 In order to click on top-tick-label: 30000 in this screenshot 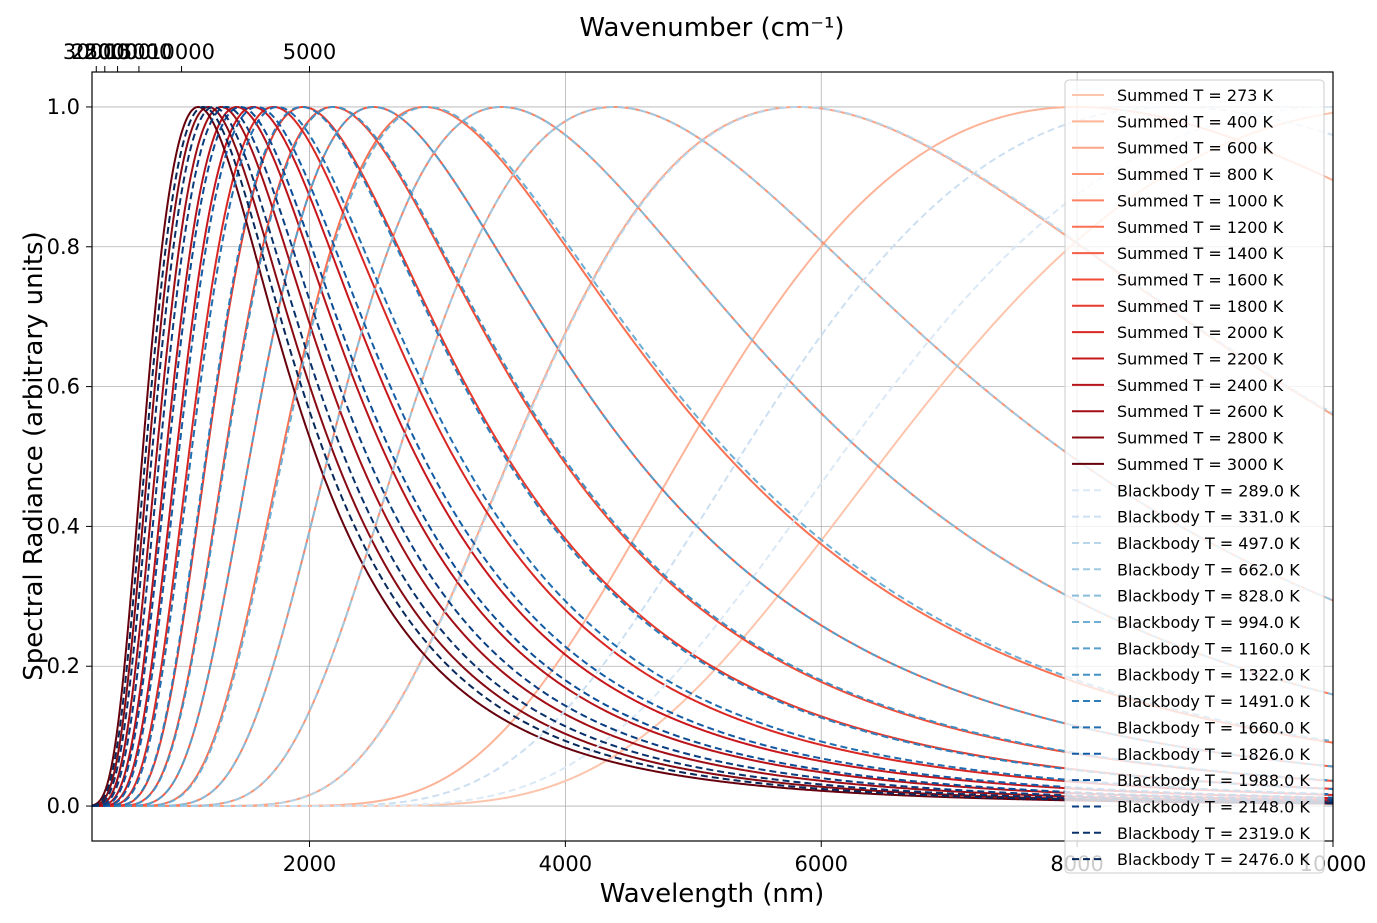, I will do `click(96, 52)`.